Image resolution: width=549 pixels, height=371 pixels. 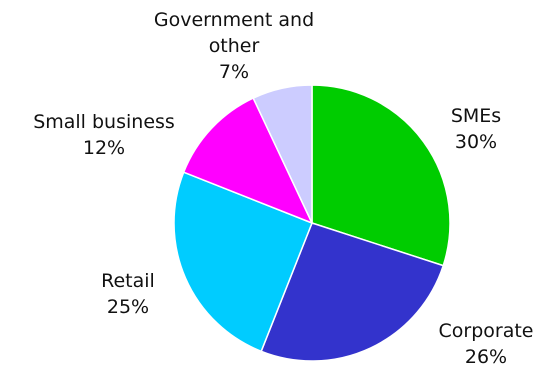 What do you see at coordinates (486, 331) in the screenshot?
I see `slice-label-corporate: Corporate` at bounding box center [486, 331].